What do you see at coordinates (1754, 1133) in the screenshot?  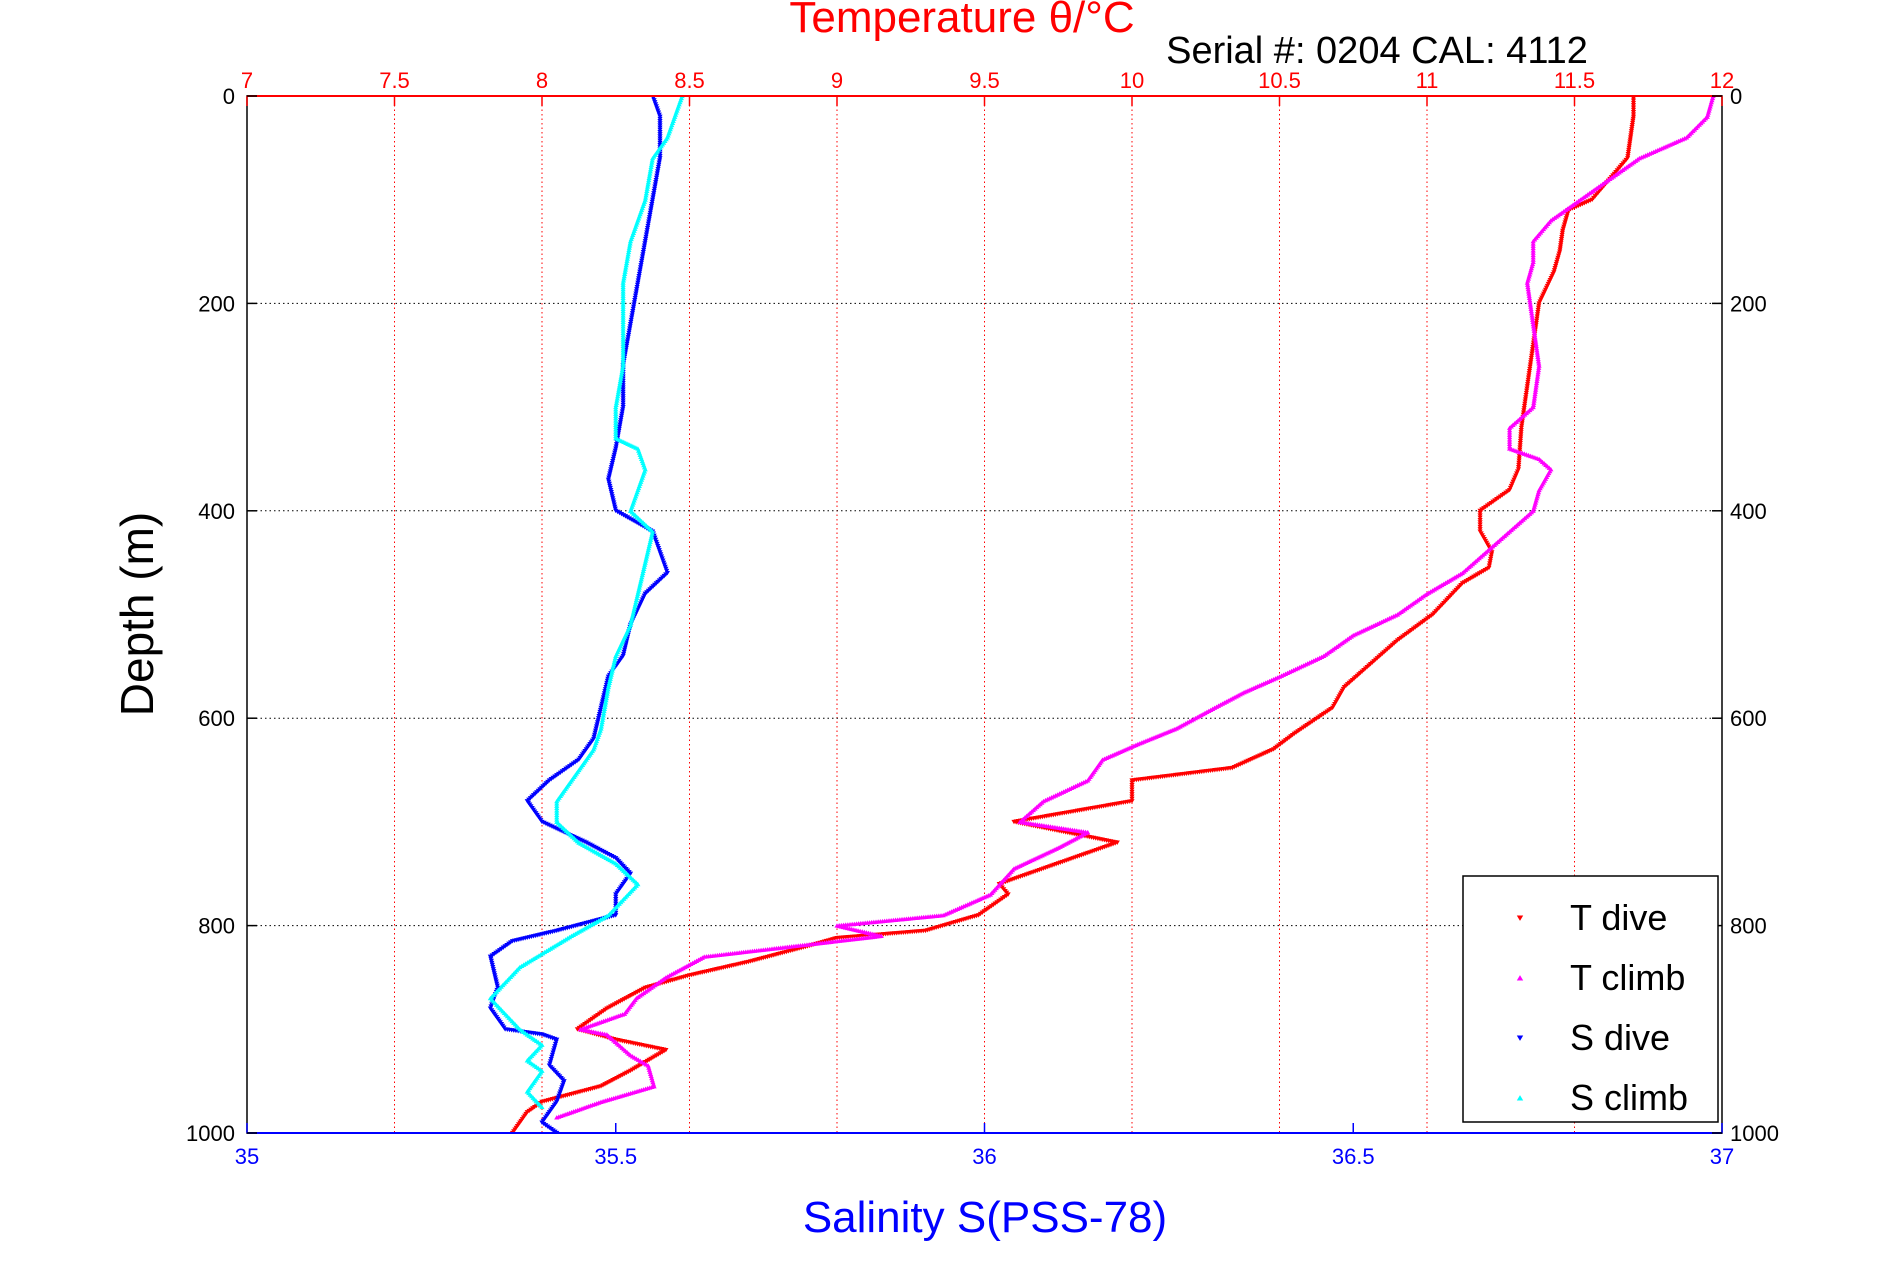 I see `right-tick-label: 1000` at bounding box center [1754, 1133].